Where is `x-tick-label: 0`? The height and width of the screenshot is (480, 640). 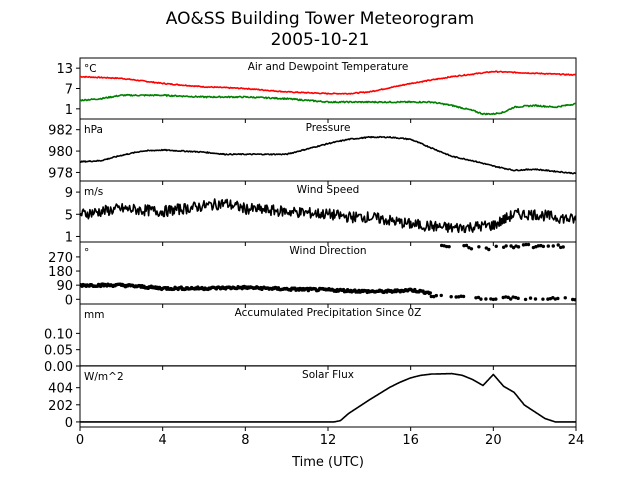 x-tick-label: 0 is located at coordinates (80, 440).